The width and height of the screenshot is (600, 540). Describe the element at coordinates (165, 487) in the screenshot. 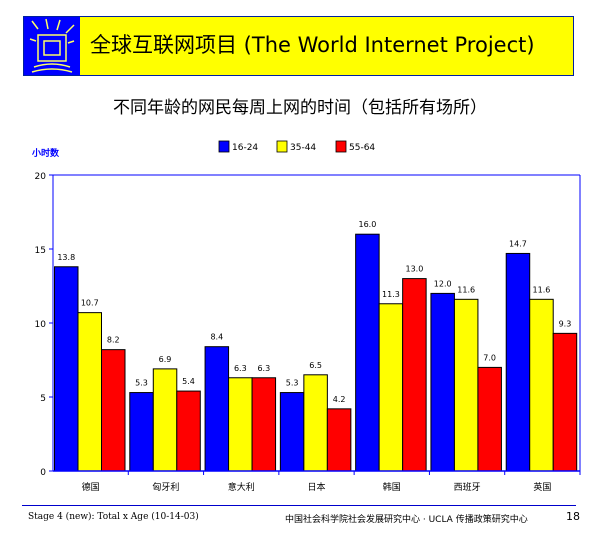

I see `x-tick-label: 匈牙利` at that location.